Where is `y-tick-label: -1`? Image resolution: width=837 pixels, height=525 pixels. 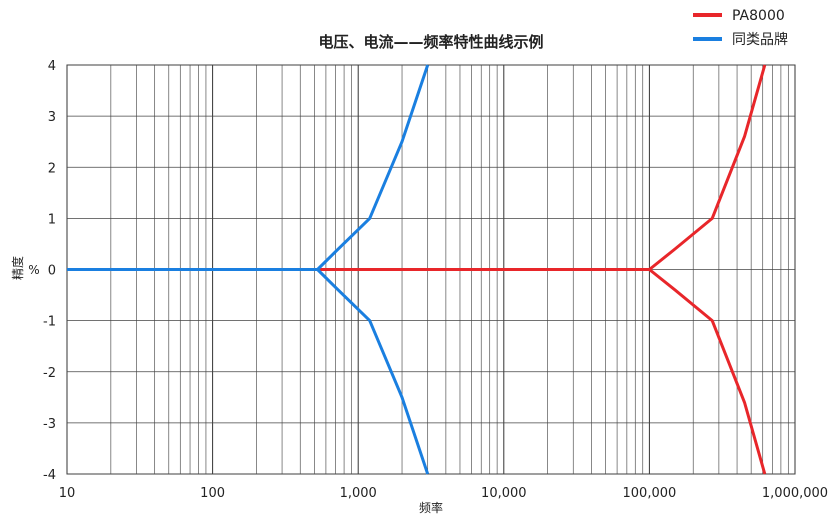 y-tick-label: -1 is located at coordinates (49, 322).